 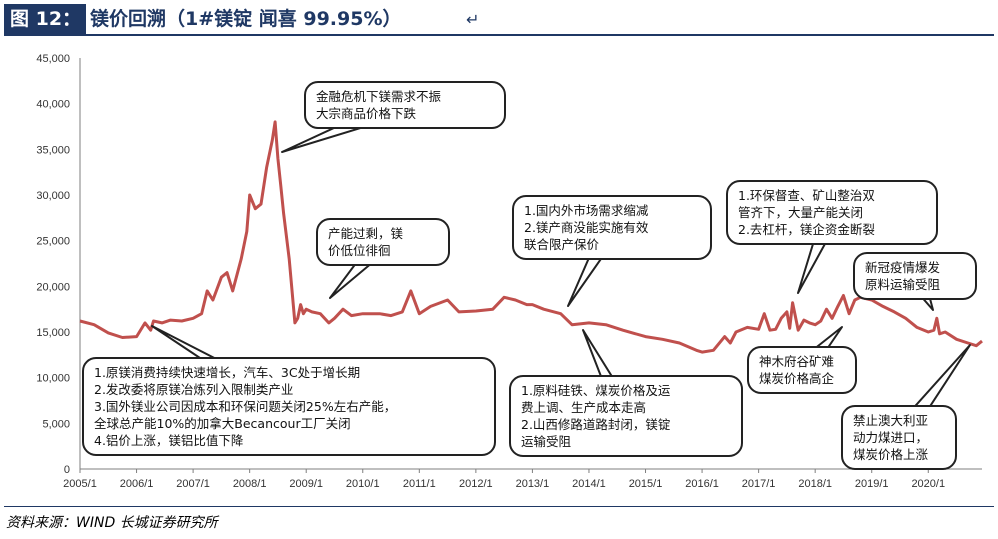 I want to click on x-tick-label: 2019/1, so click(x=872, y=484).